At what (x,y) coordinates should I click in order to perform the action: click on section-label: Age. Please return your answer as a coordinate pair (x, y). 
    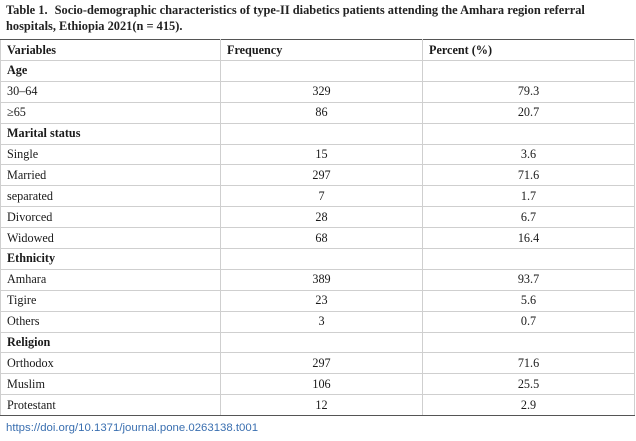
    Looking at the image, I should click on (110, 71).